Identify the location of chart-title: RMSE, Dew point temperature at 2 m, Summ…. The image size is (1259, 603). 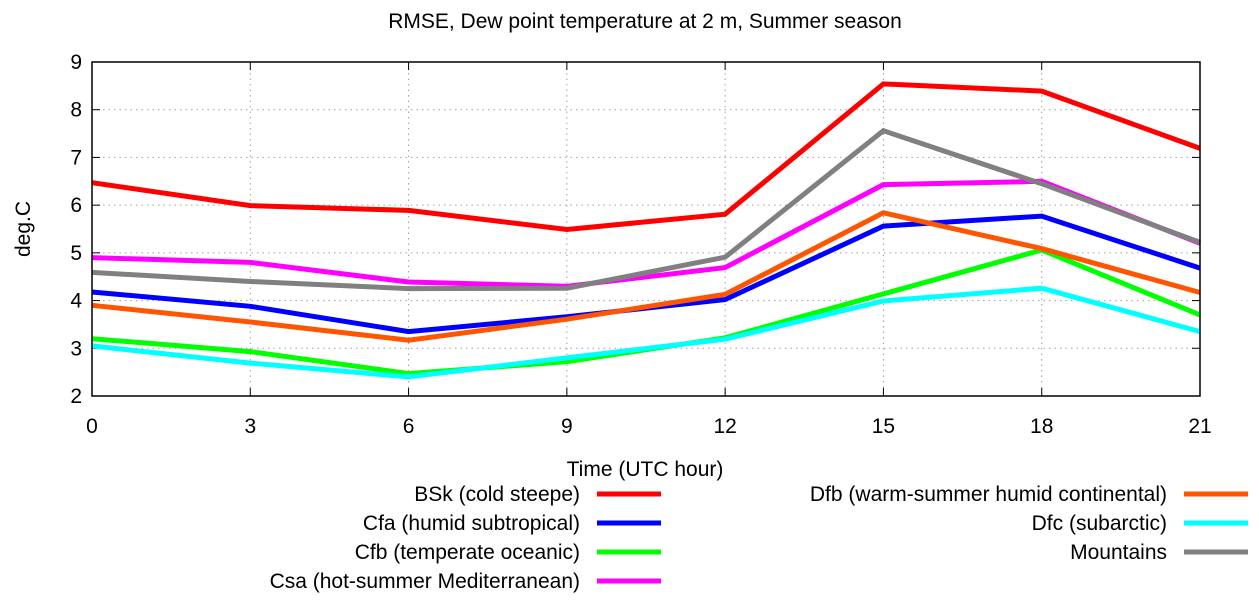
(645, 21).